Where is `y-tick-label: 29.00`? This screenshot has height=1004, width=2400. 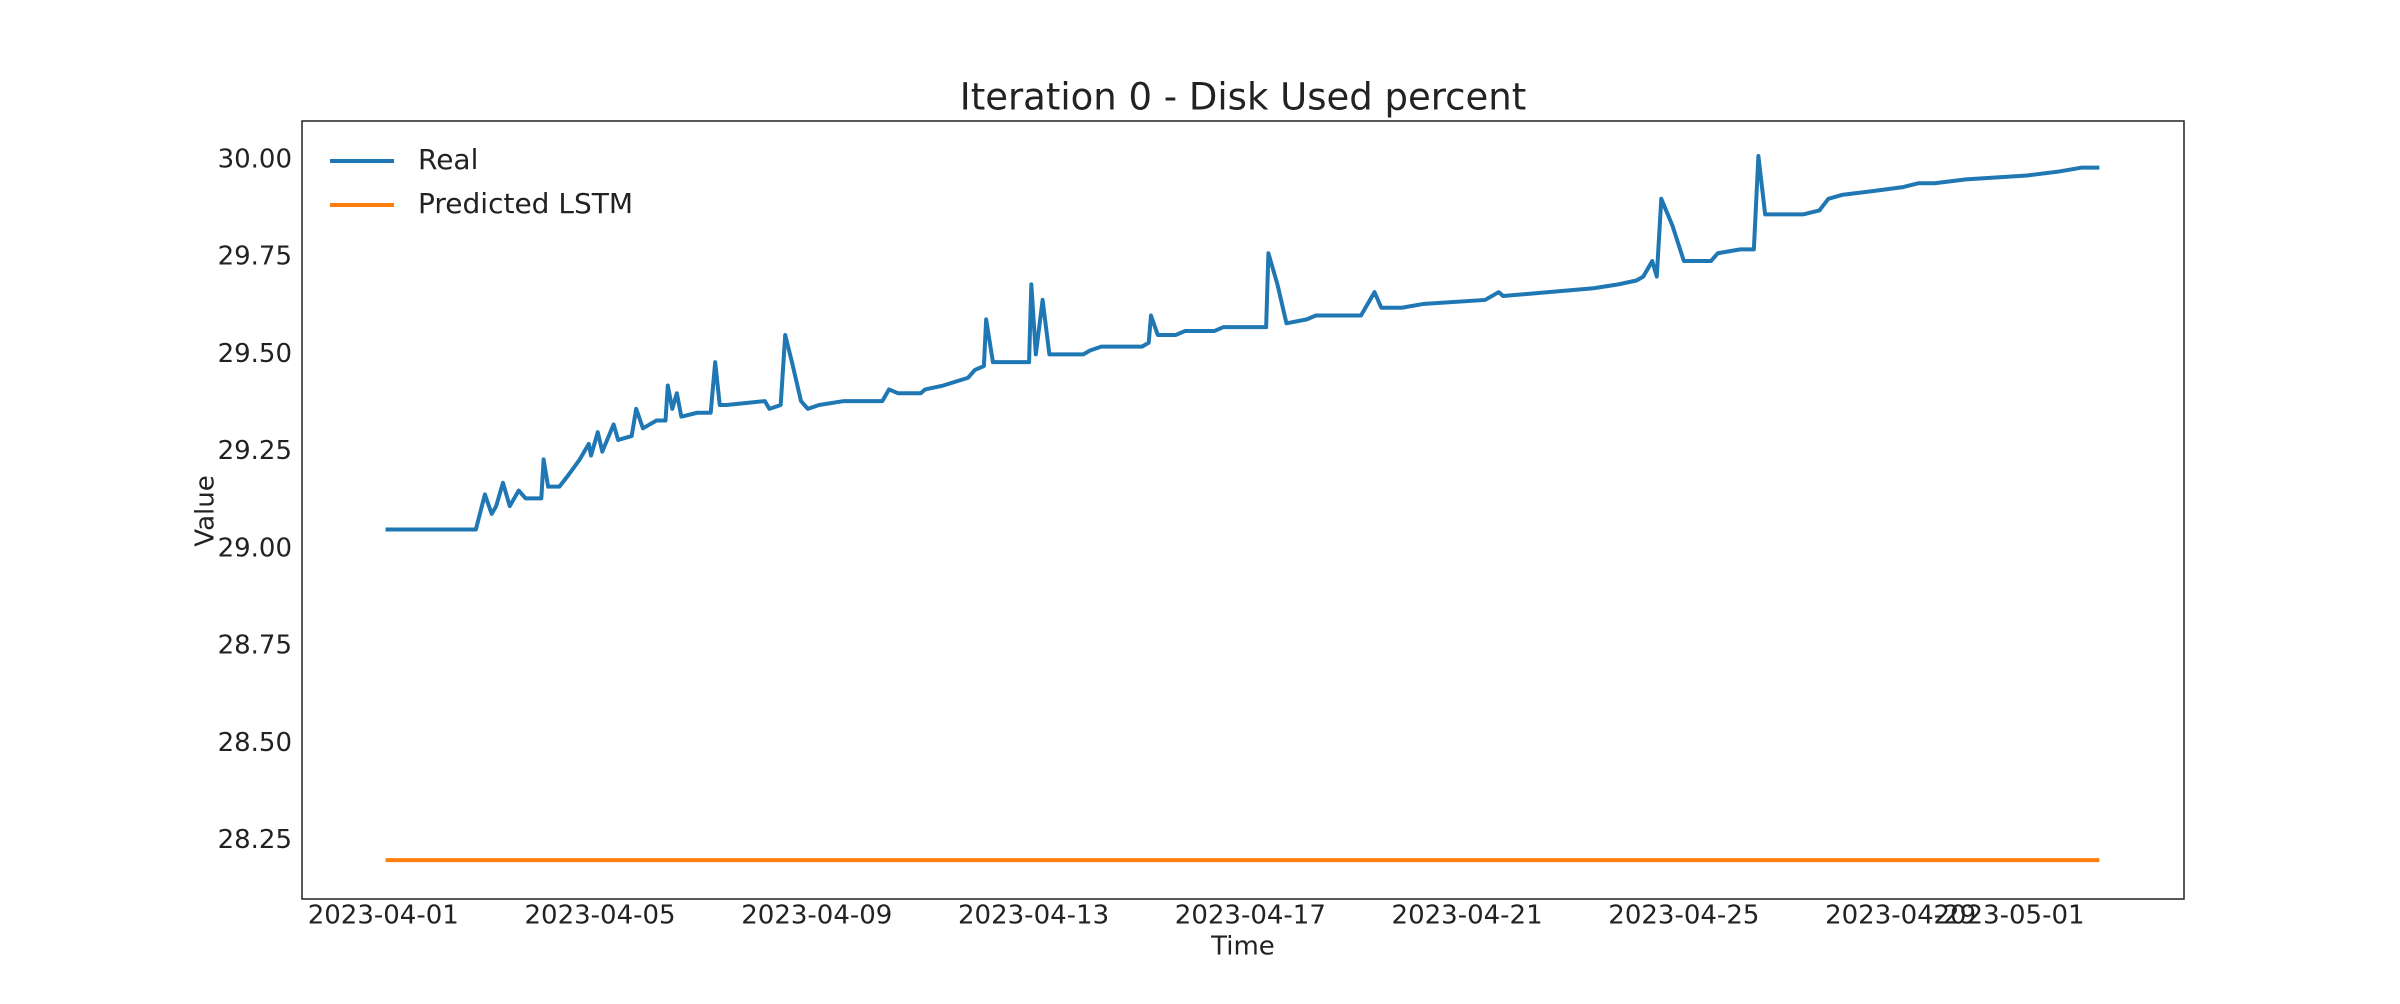 y-tick-label: 29.00 is located at coordinates (255, 548).